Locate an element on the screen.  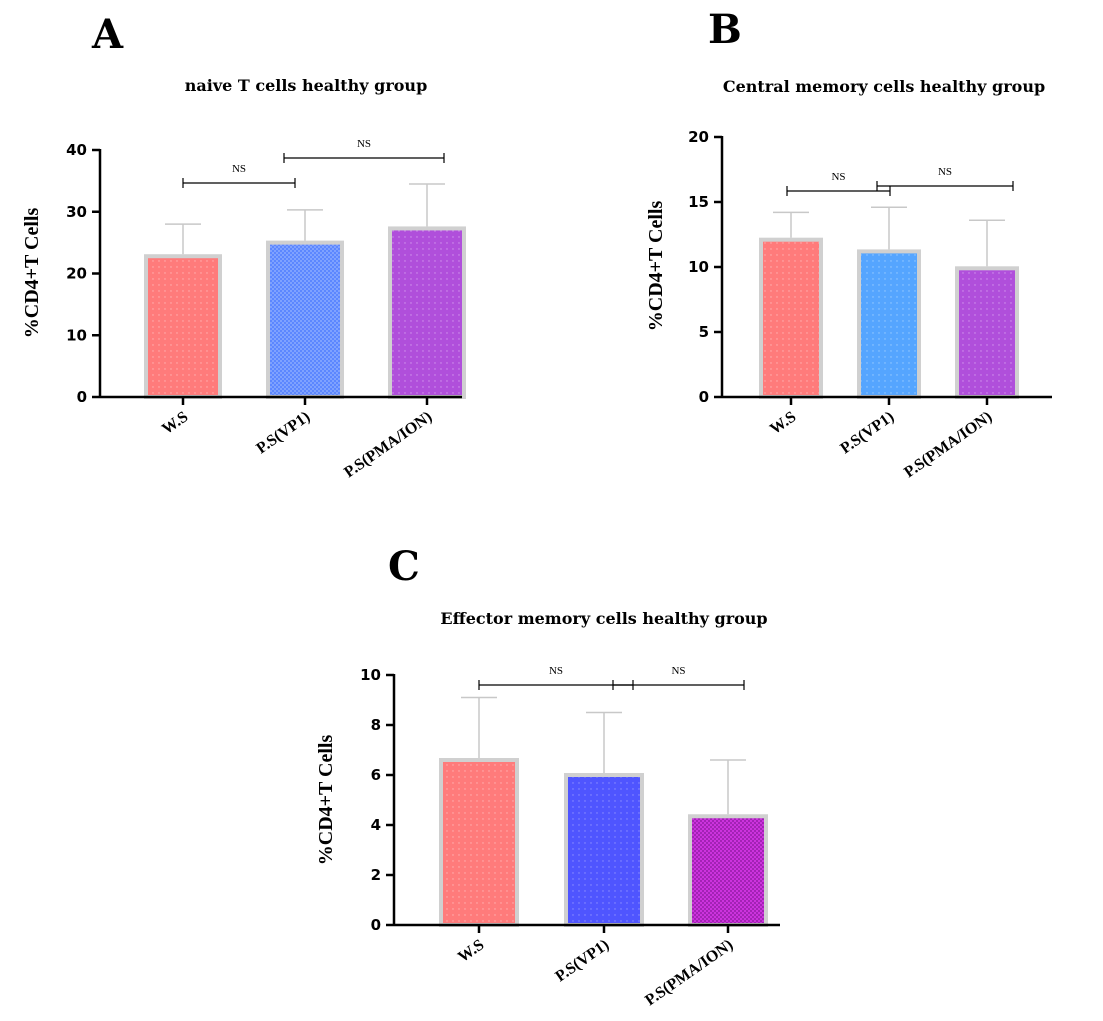
sig-label-a-1: NS is located at coordinates (239, 169).